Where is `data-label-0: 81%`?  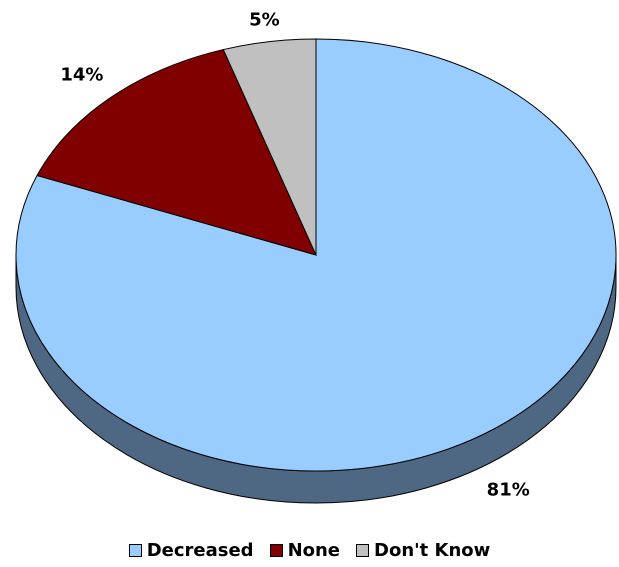 data-label-0: 81% is located at coordinates (508, 490).